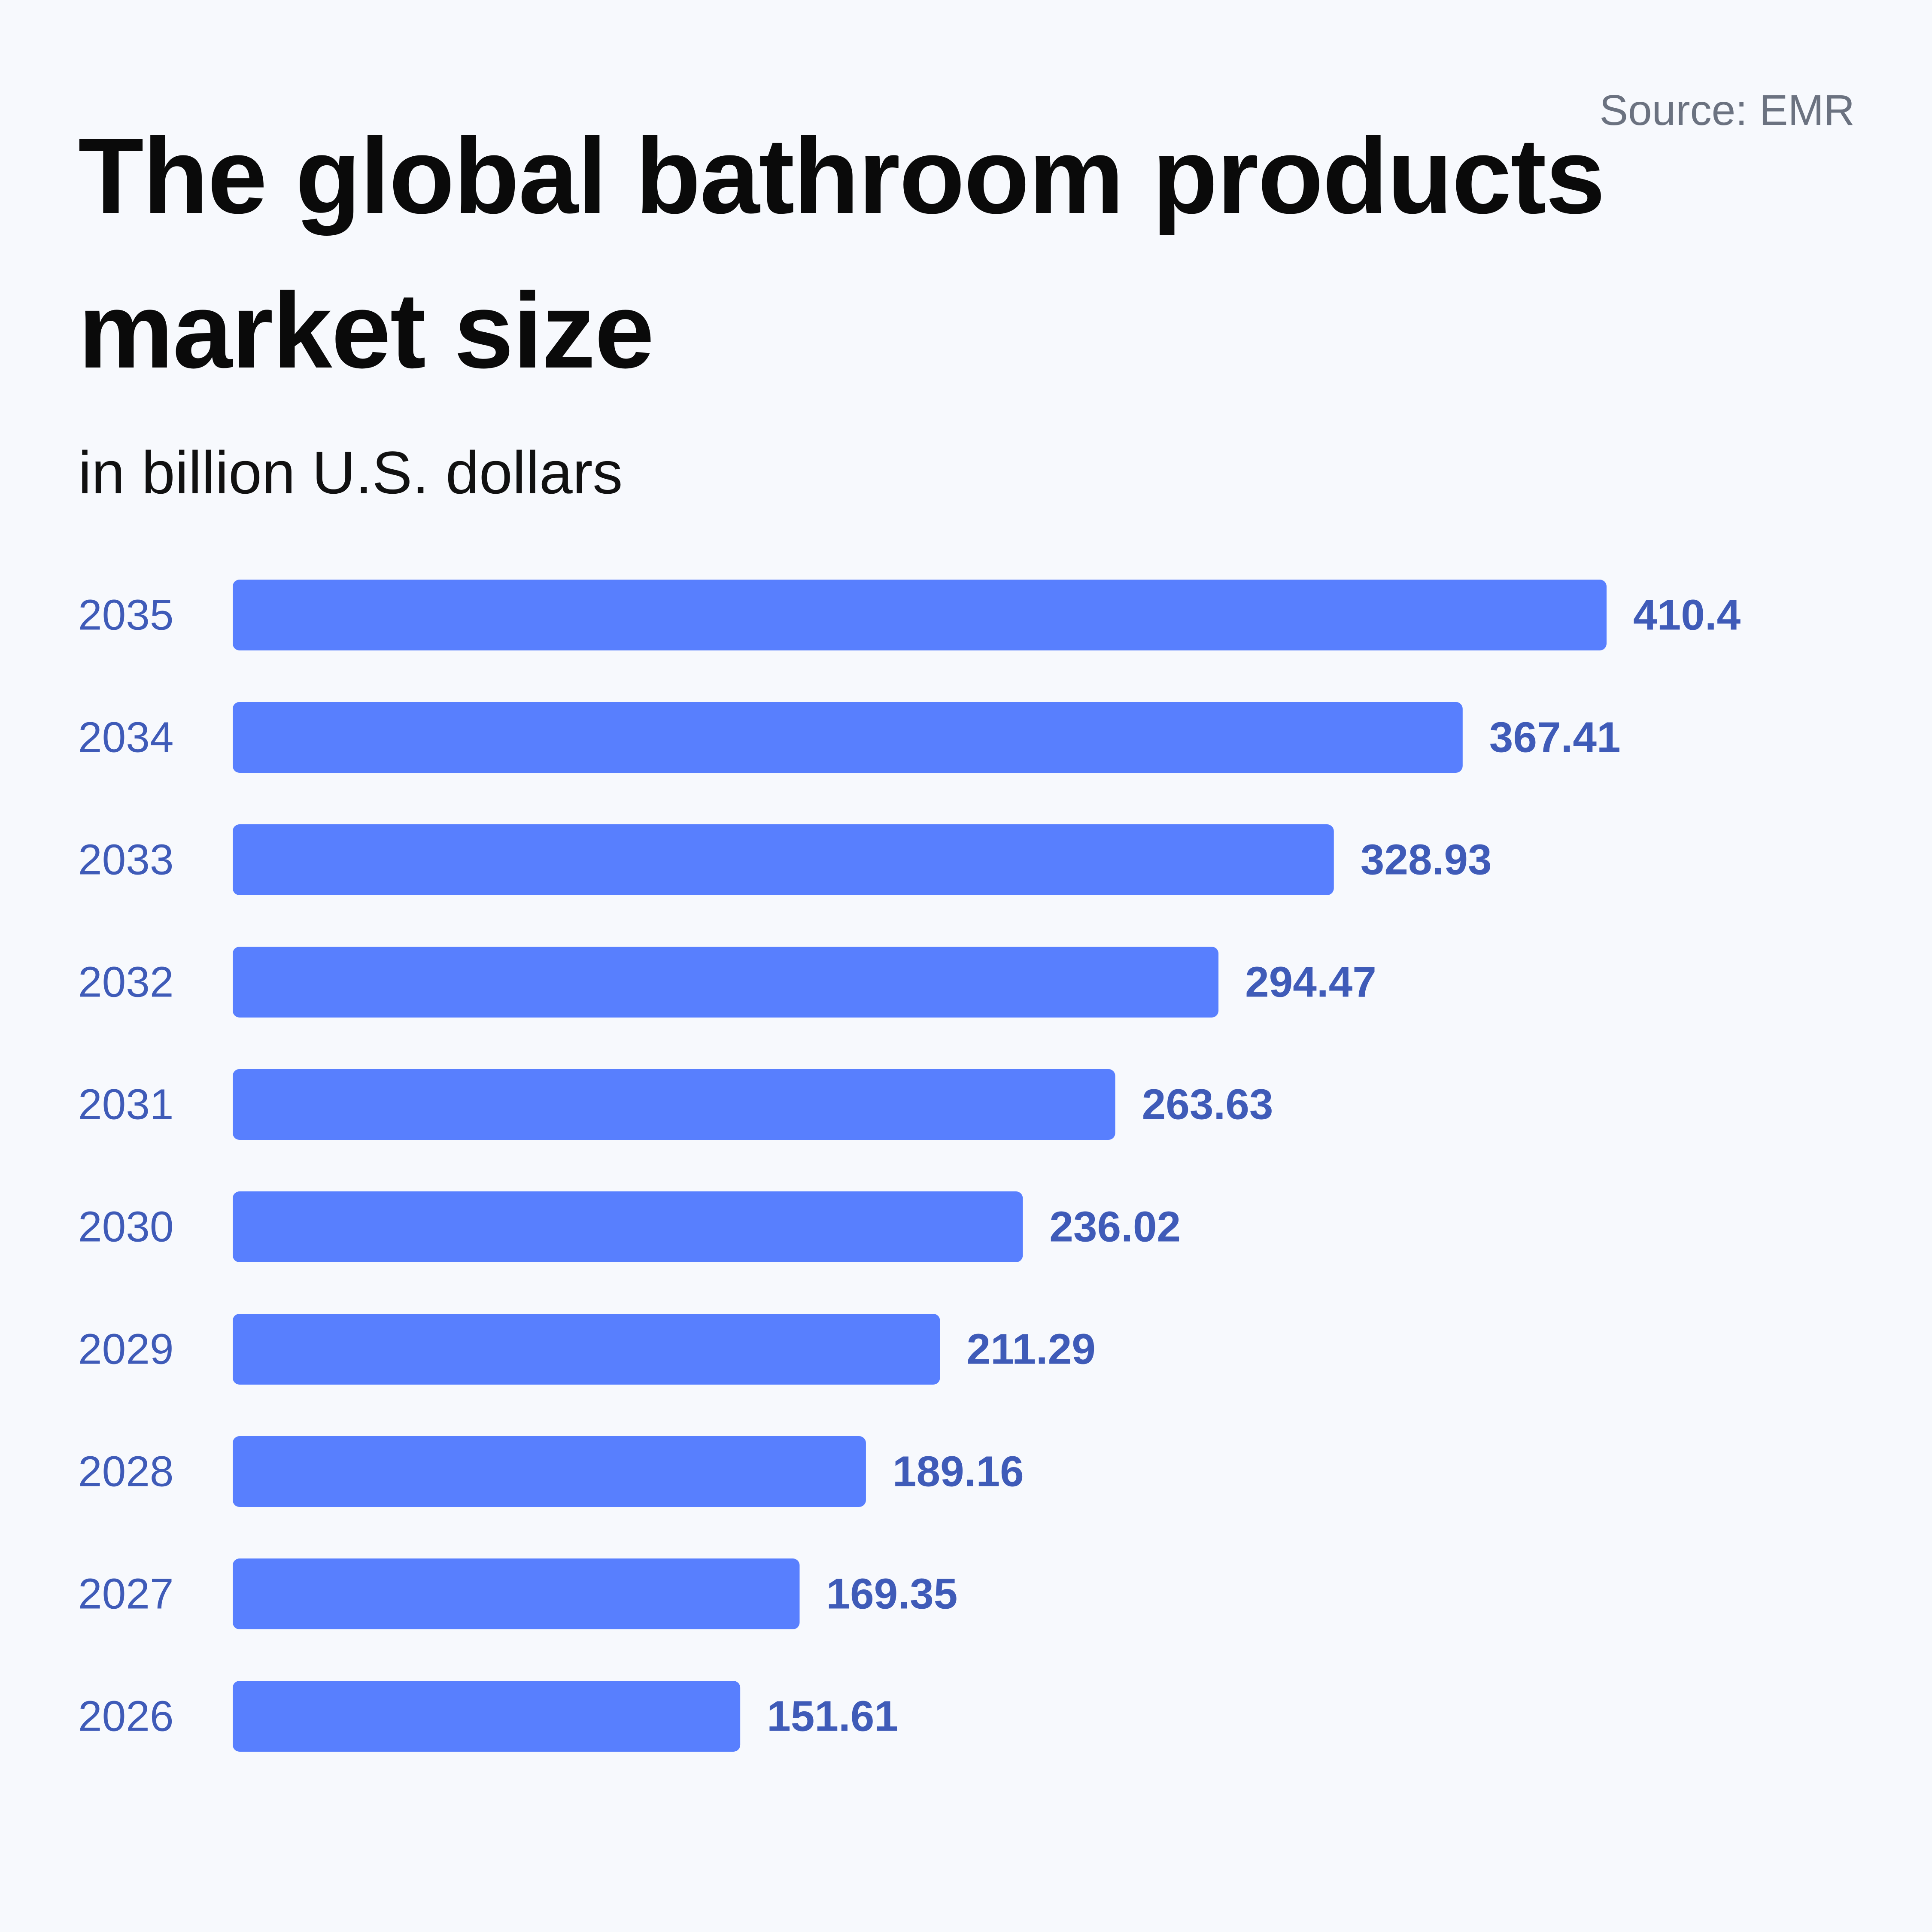 Image resolution: width=1932 pixels, height=1932 pixels. I want to click on category-label-2035: 2035, so click(126, 615).